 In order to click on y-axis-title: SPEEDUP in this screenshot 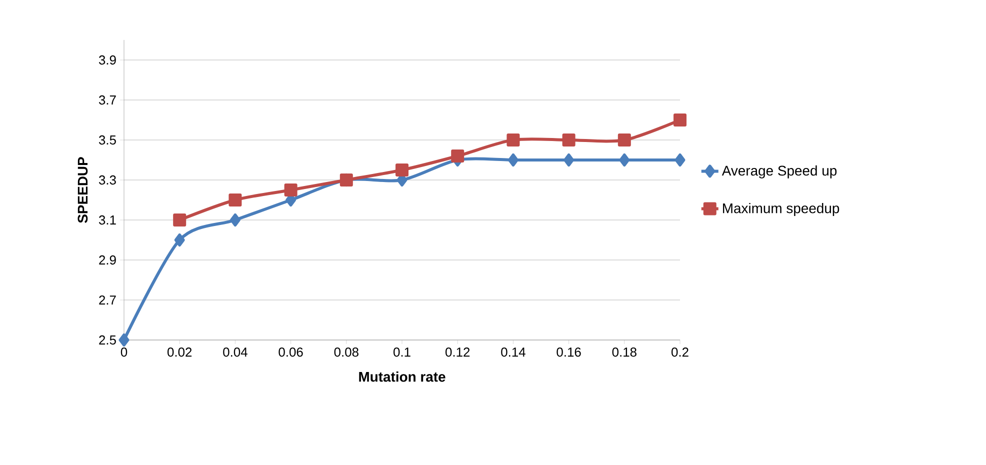, I will do `click(83, 190)`.